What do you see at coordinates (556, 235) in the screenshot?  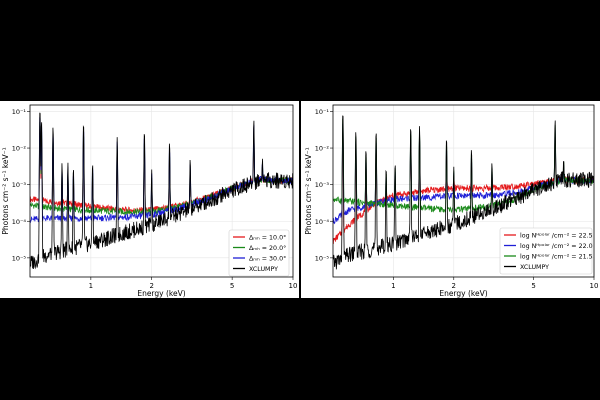 I see `legend-entry: log Nᴴᵖᵒˡᵃʳ /cm⁻² = 22.5` at bounding box center [556, 235].